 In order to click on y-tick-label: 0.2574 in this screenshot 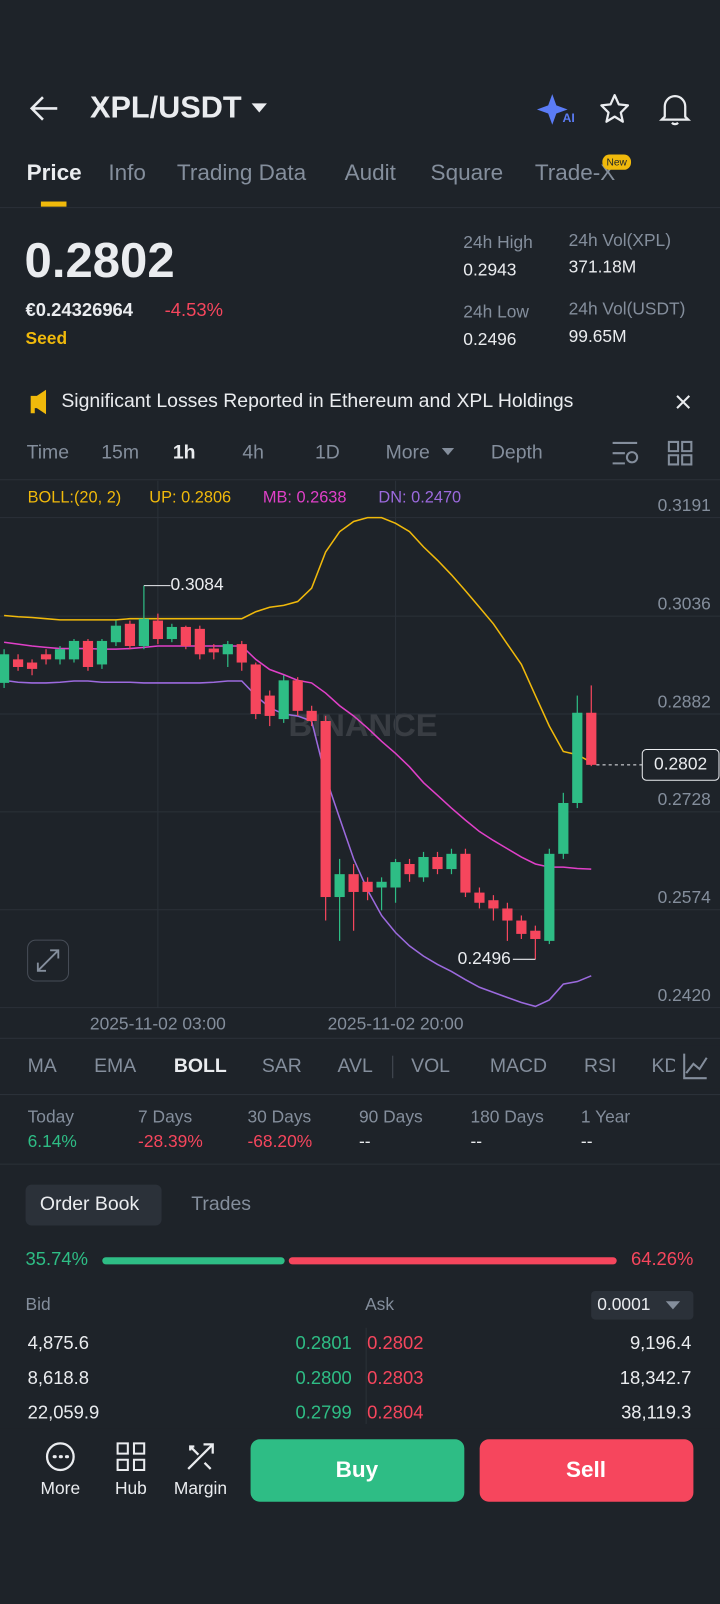, I will do `click(684, 897)`.